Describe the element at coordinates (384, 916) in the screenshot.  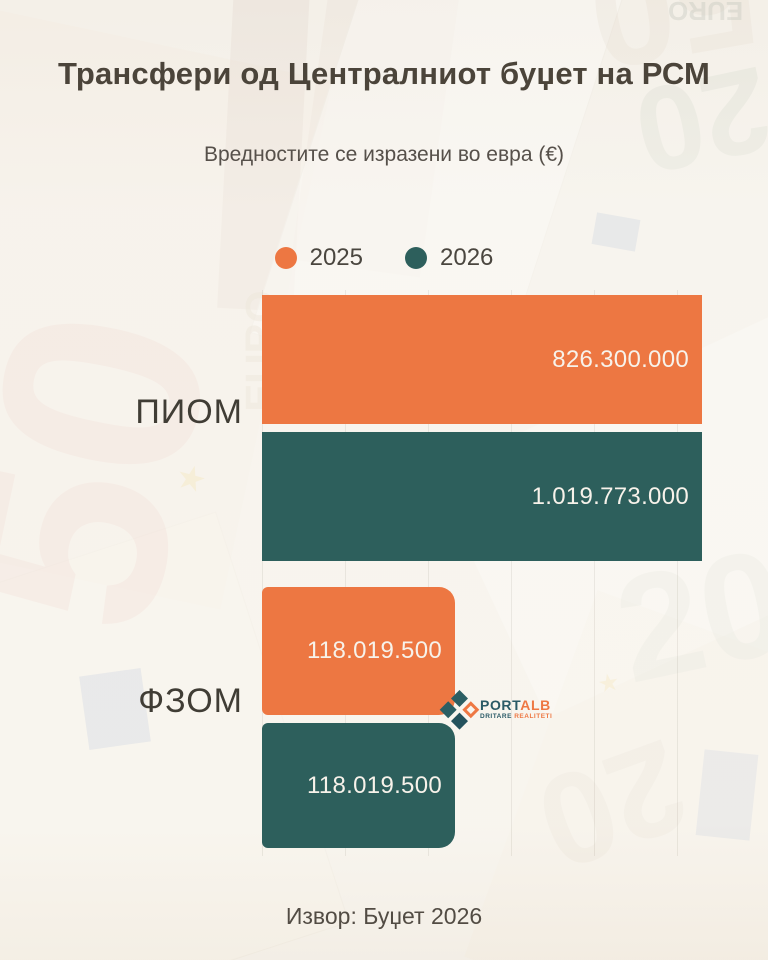
I see `source-caption: Извор: Буџет 2026` at that location.